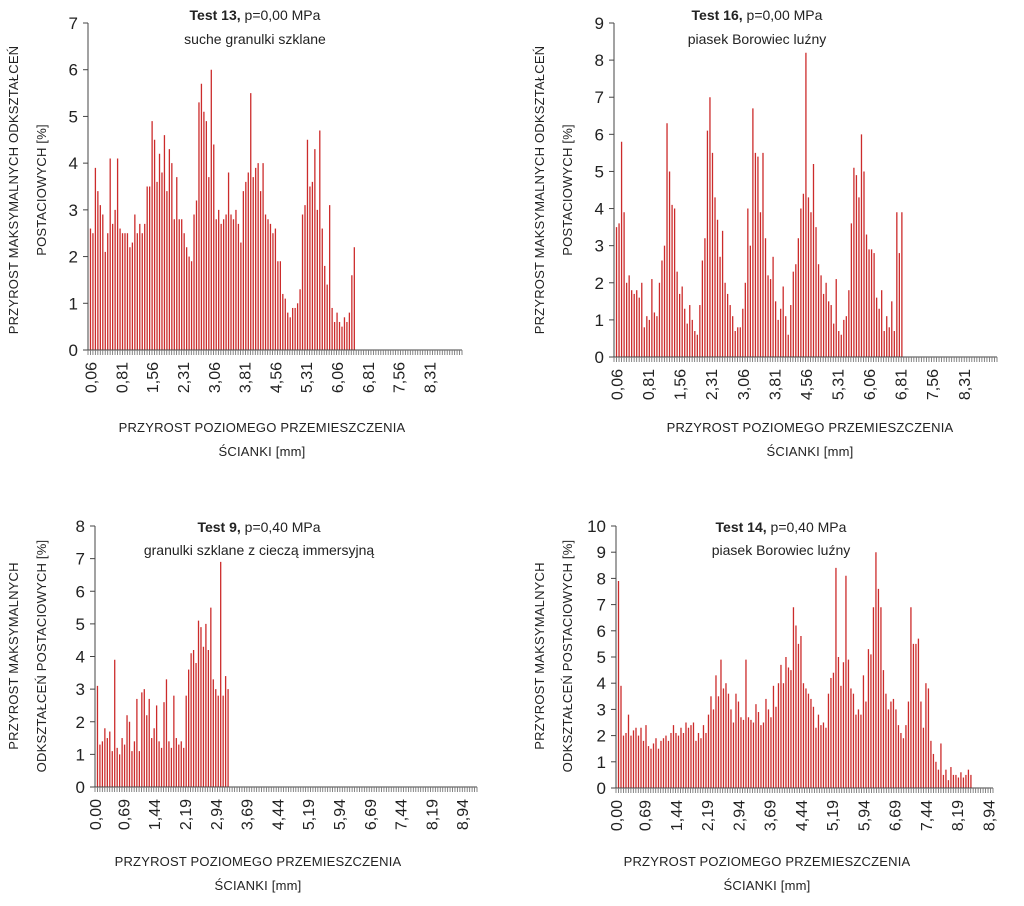  Describe the element at coordinates (255, 39) in the screenshot. I see `chart-subtitle: suche granulki szklane` at that location.